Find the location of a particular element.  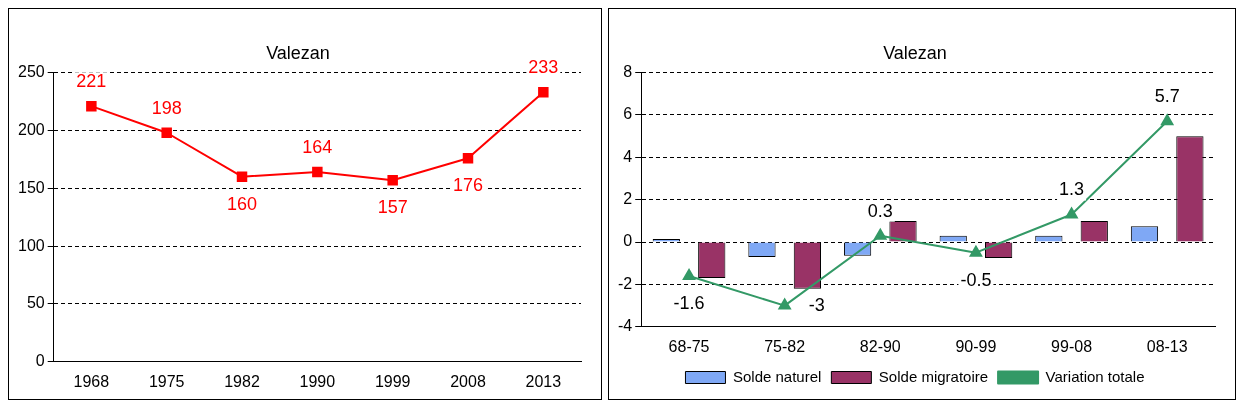

y-tick-label: 2 is located at coordinates (628, 199).